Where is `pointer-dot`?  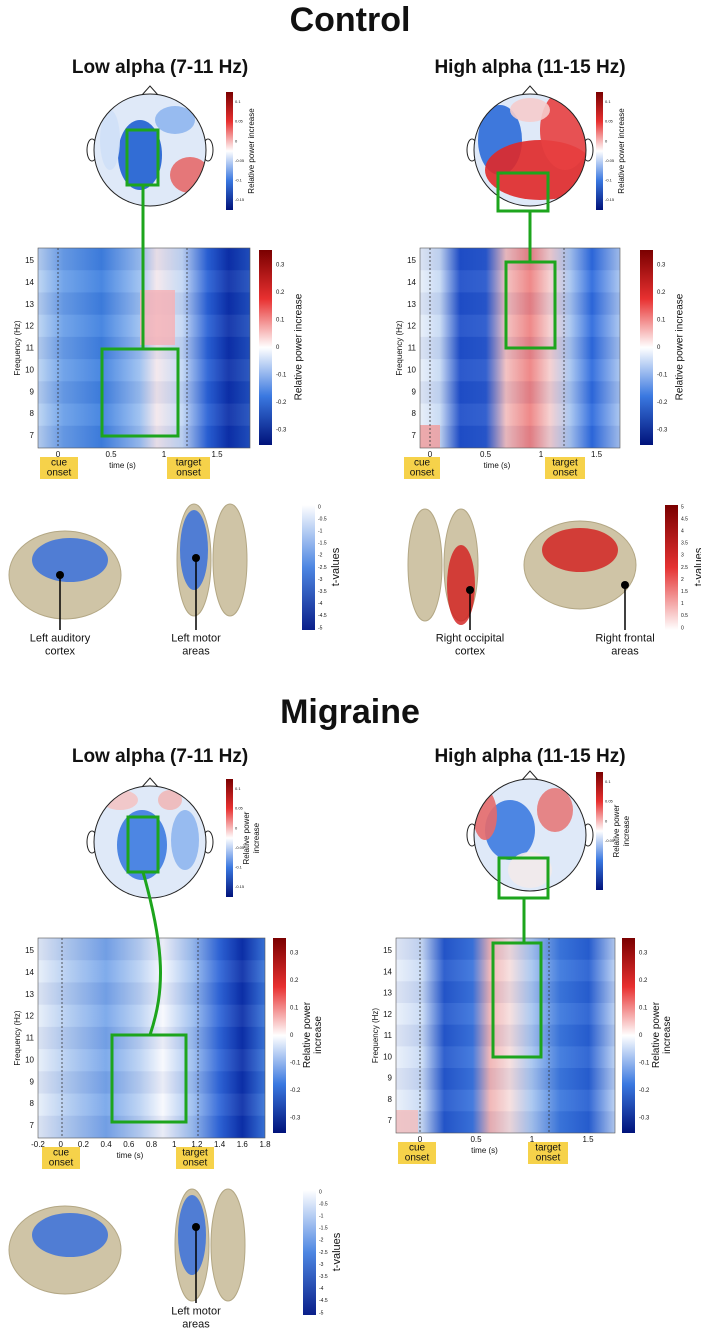 pointer-dot is located at coordinates (60, 575).